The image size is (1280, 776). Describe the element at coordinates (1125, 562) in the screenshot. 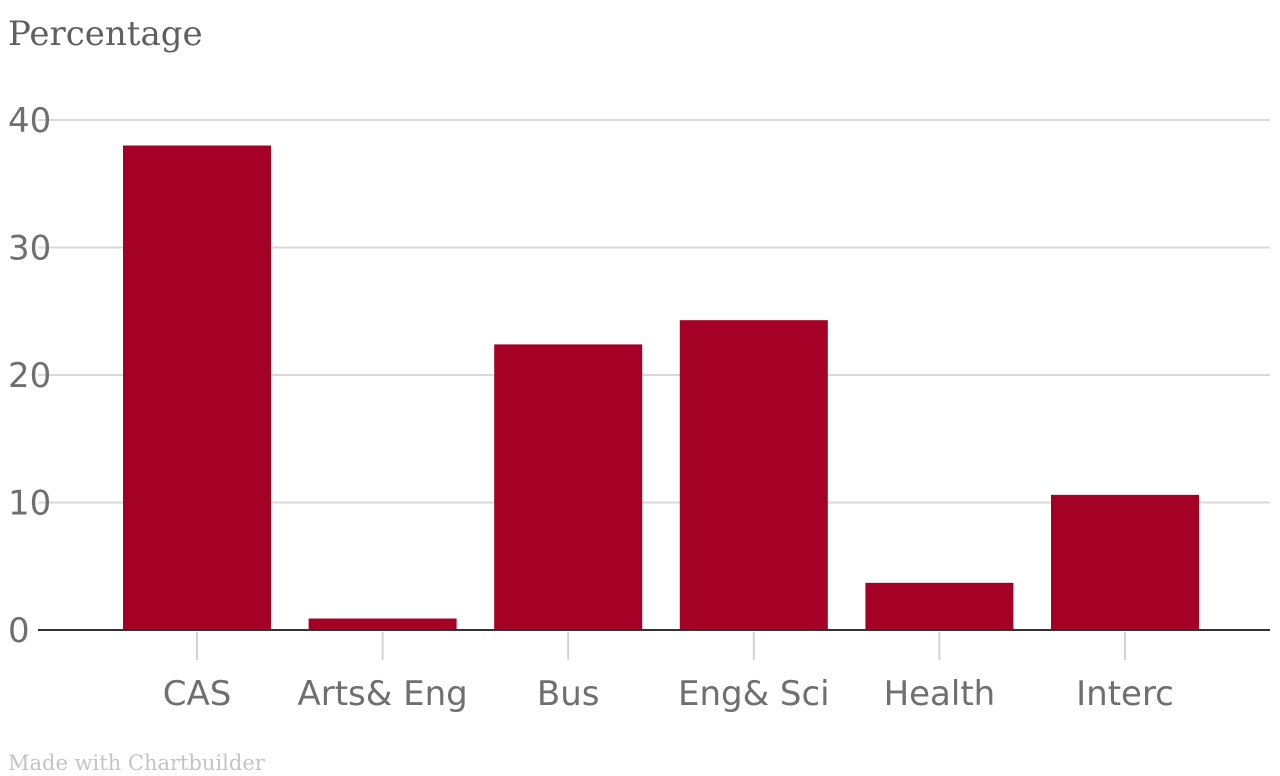

I see `bar-interc` at that location.